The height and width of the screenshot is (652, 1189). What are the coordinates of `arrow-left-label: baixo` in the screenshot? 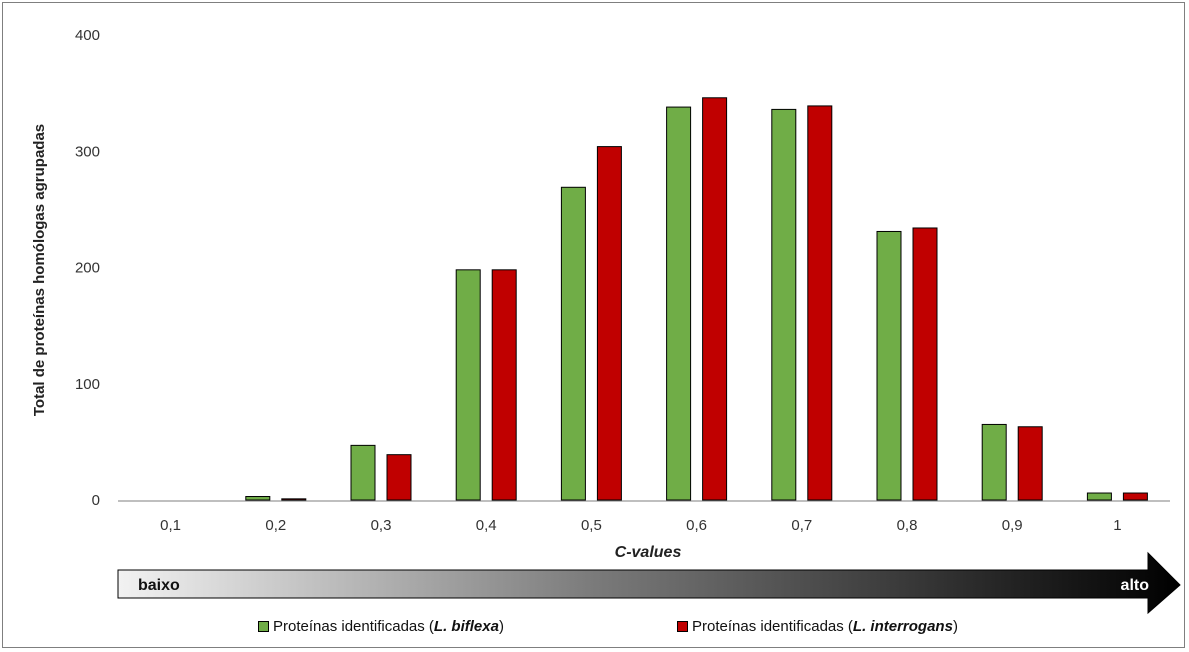 It's located at (159, 585).